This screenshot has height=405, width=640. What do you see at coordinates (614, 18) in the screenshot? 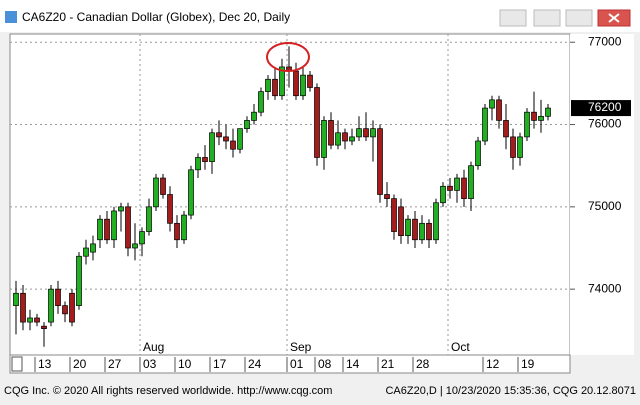
I see `close-icon` at bounding box center [614, 18].